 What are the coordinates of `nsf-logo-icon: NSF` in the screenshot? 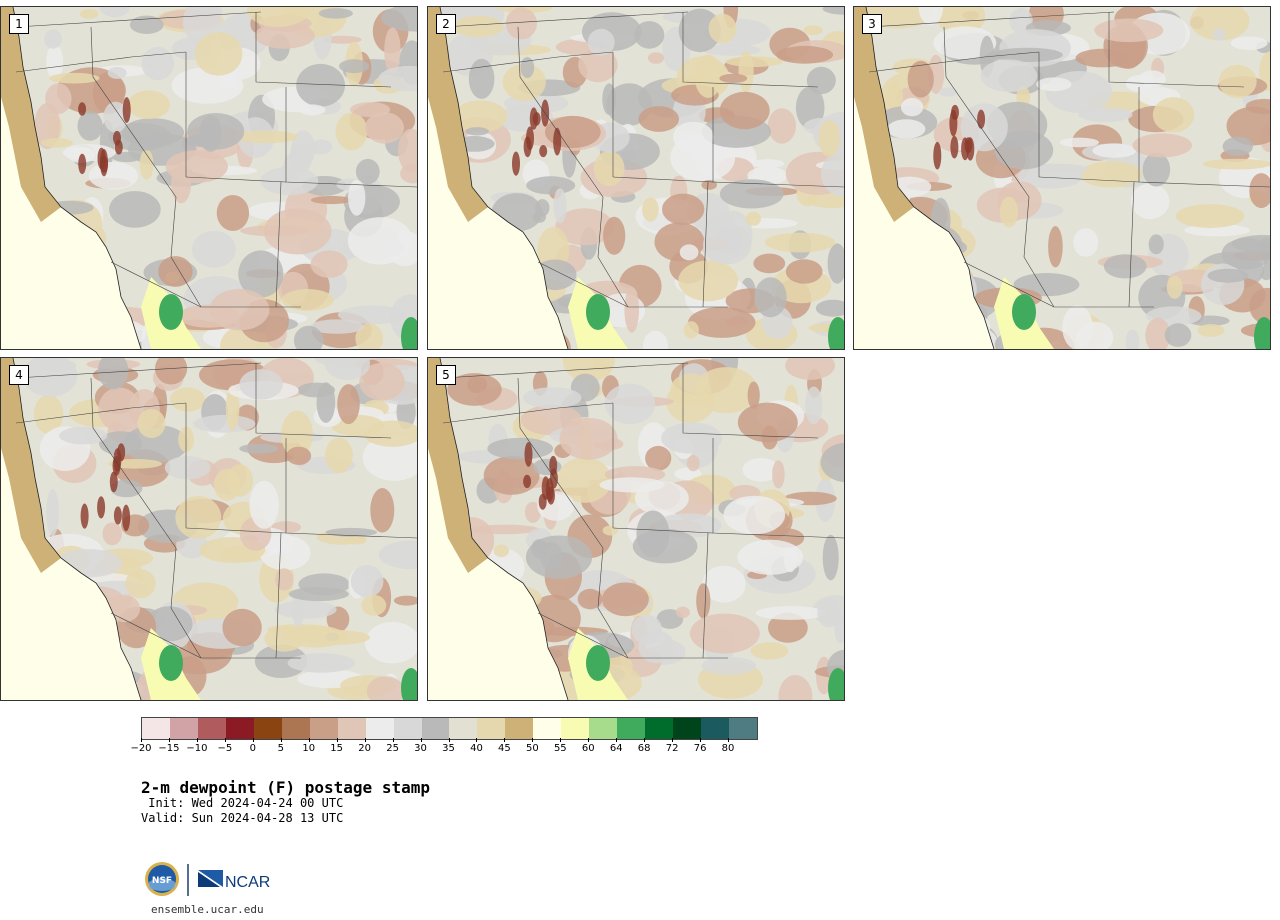 It's located at (162, 879).